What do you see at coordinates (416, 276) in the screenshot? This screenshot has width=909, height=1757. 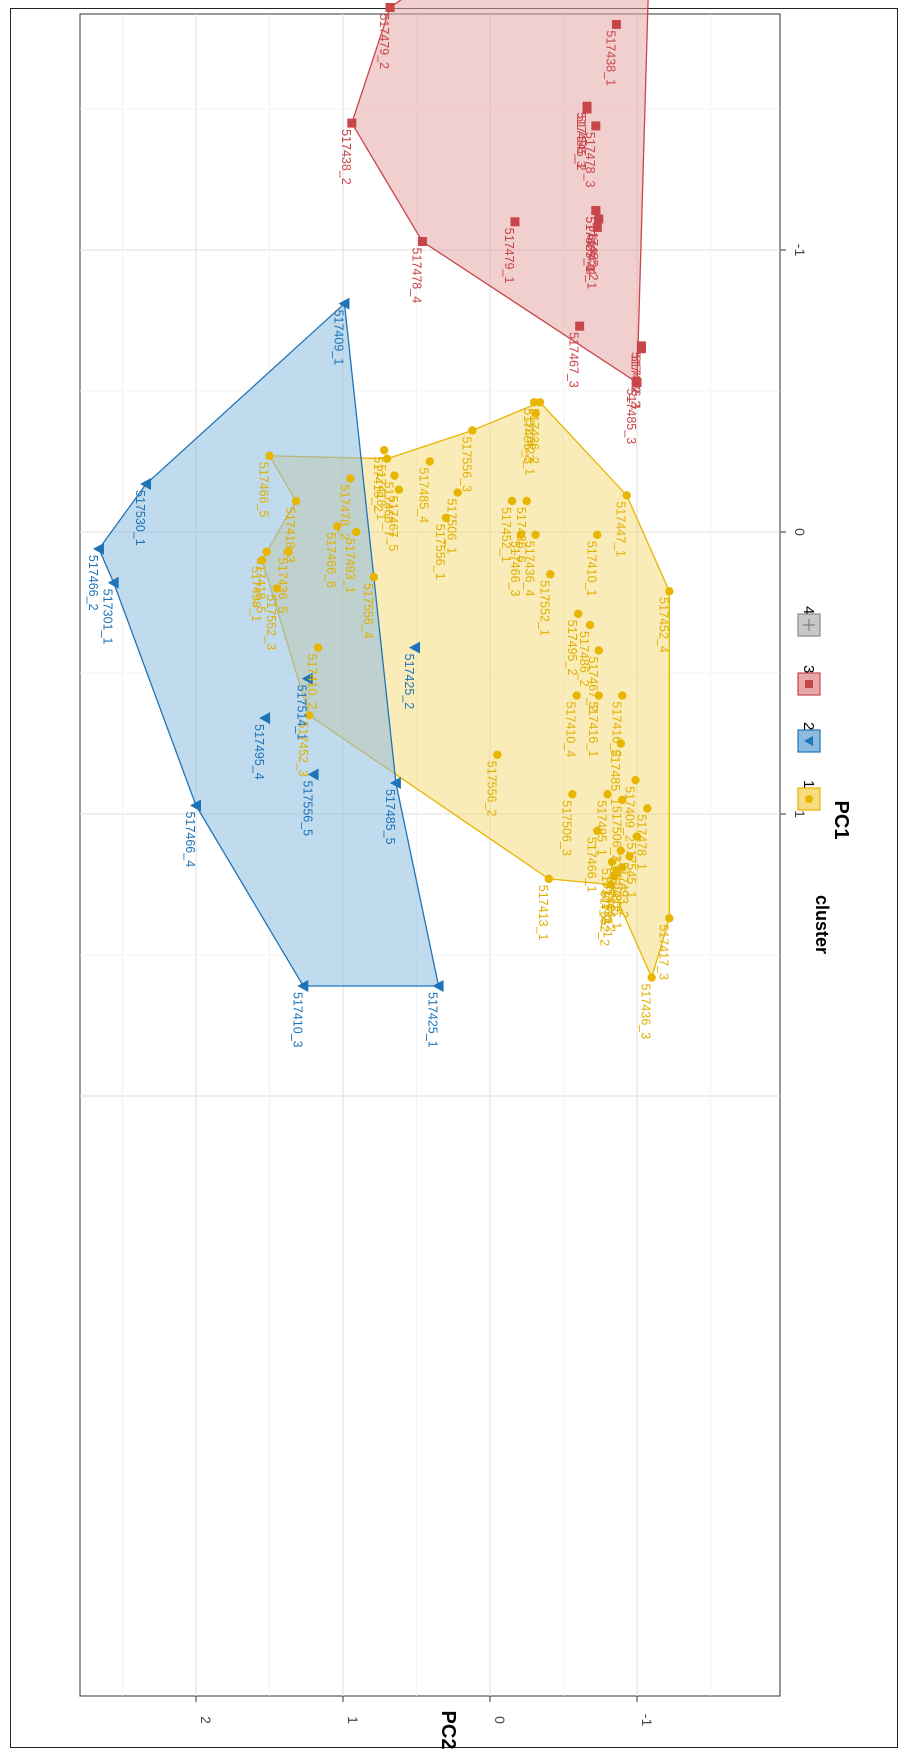 I see `point-label: 517478_4` at bounding box center [416, 276].